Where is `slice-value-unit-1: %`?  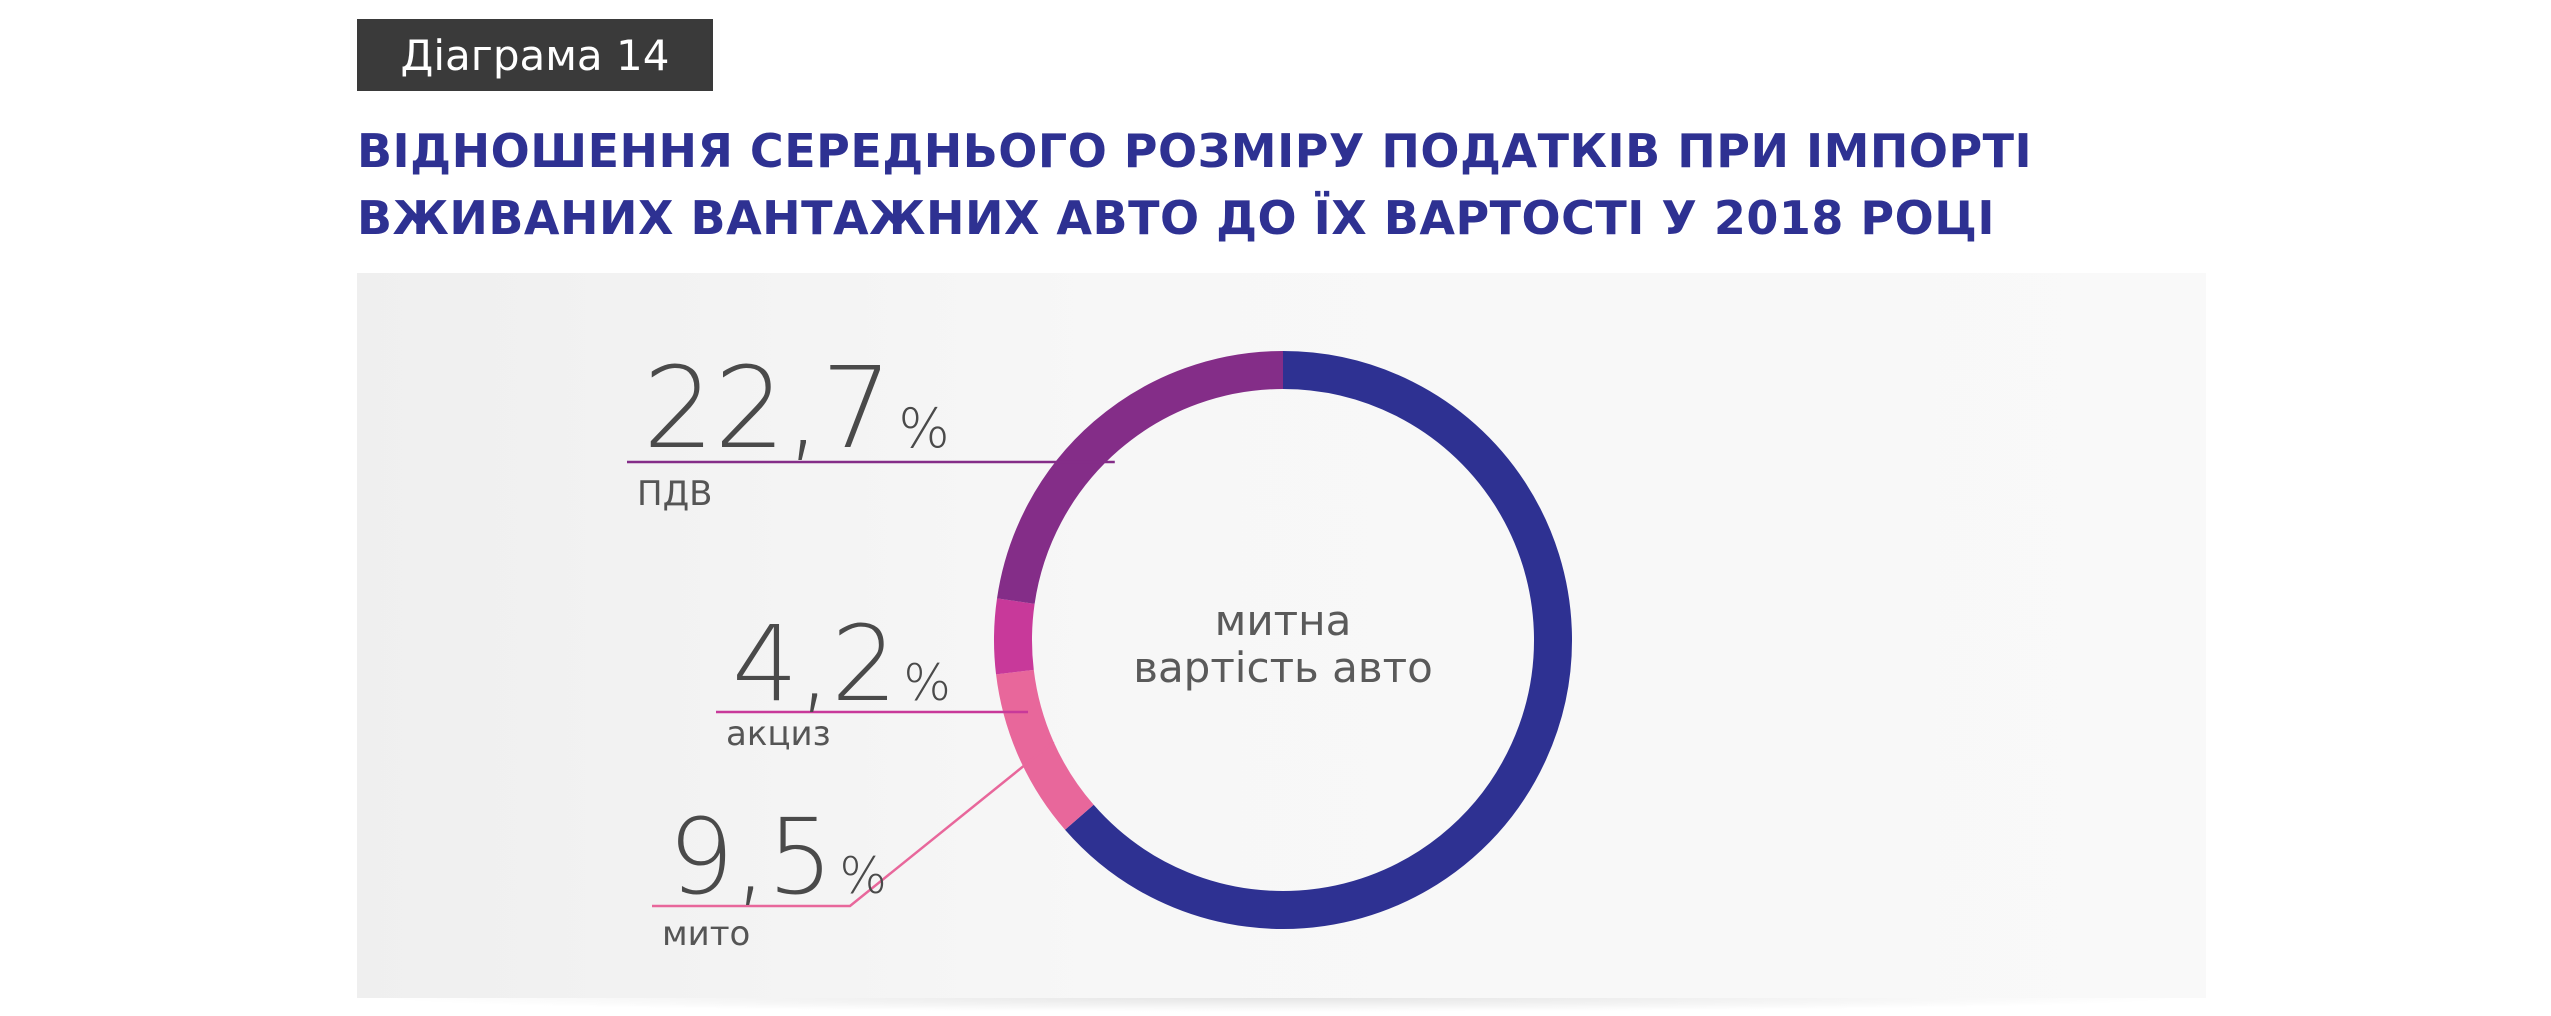
slice-value-unit-1: % is located at coordinates (927, 683).